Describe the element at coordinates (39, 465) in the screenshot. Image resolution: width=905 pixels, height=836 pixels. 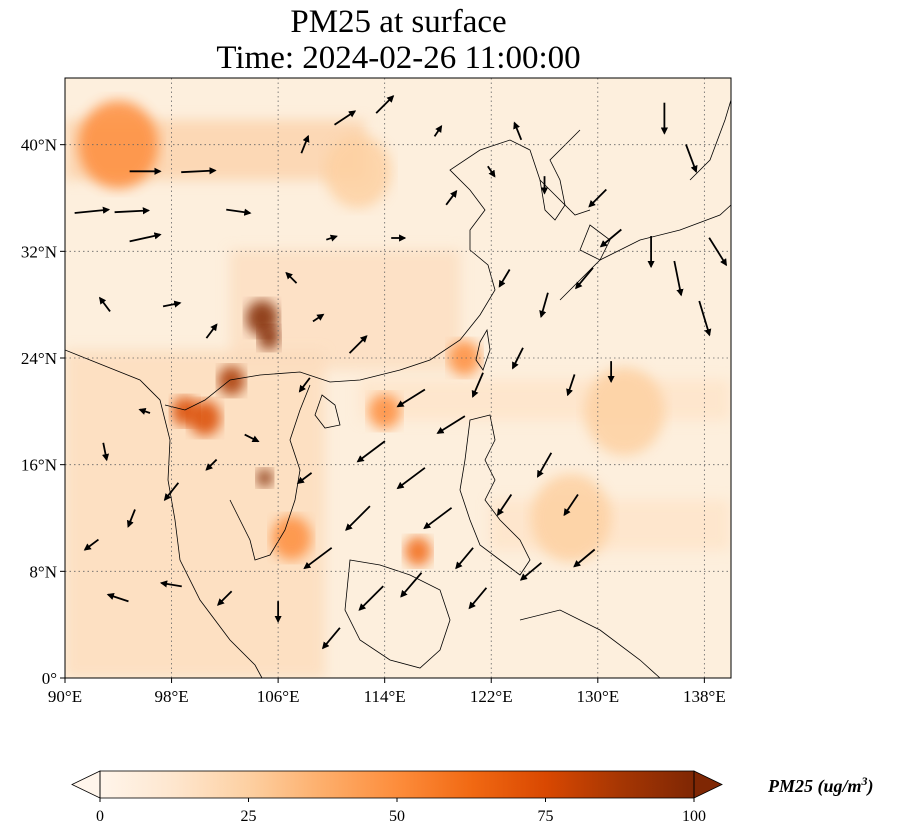
I see `lat-tick-label: 16°N` at that location.